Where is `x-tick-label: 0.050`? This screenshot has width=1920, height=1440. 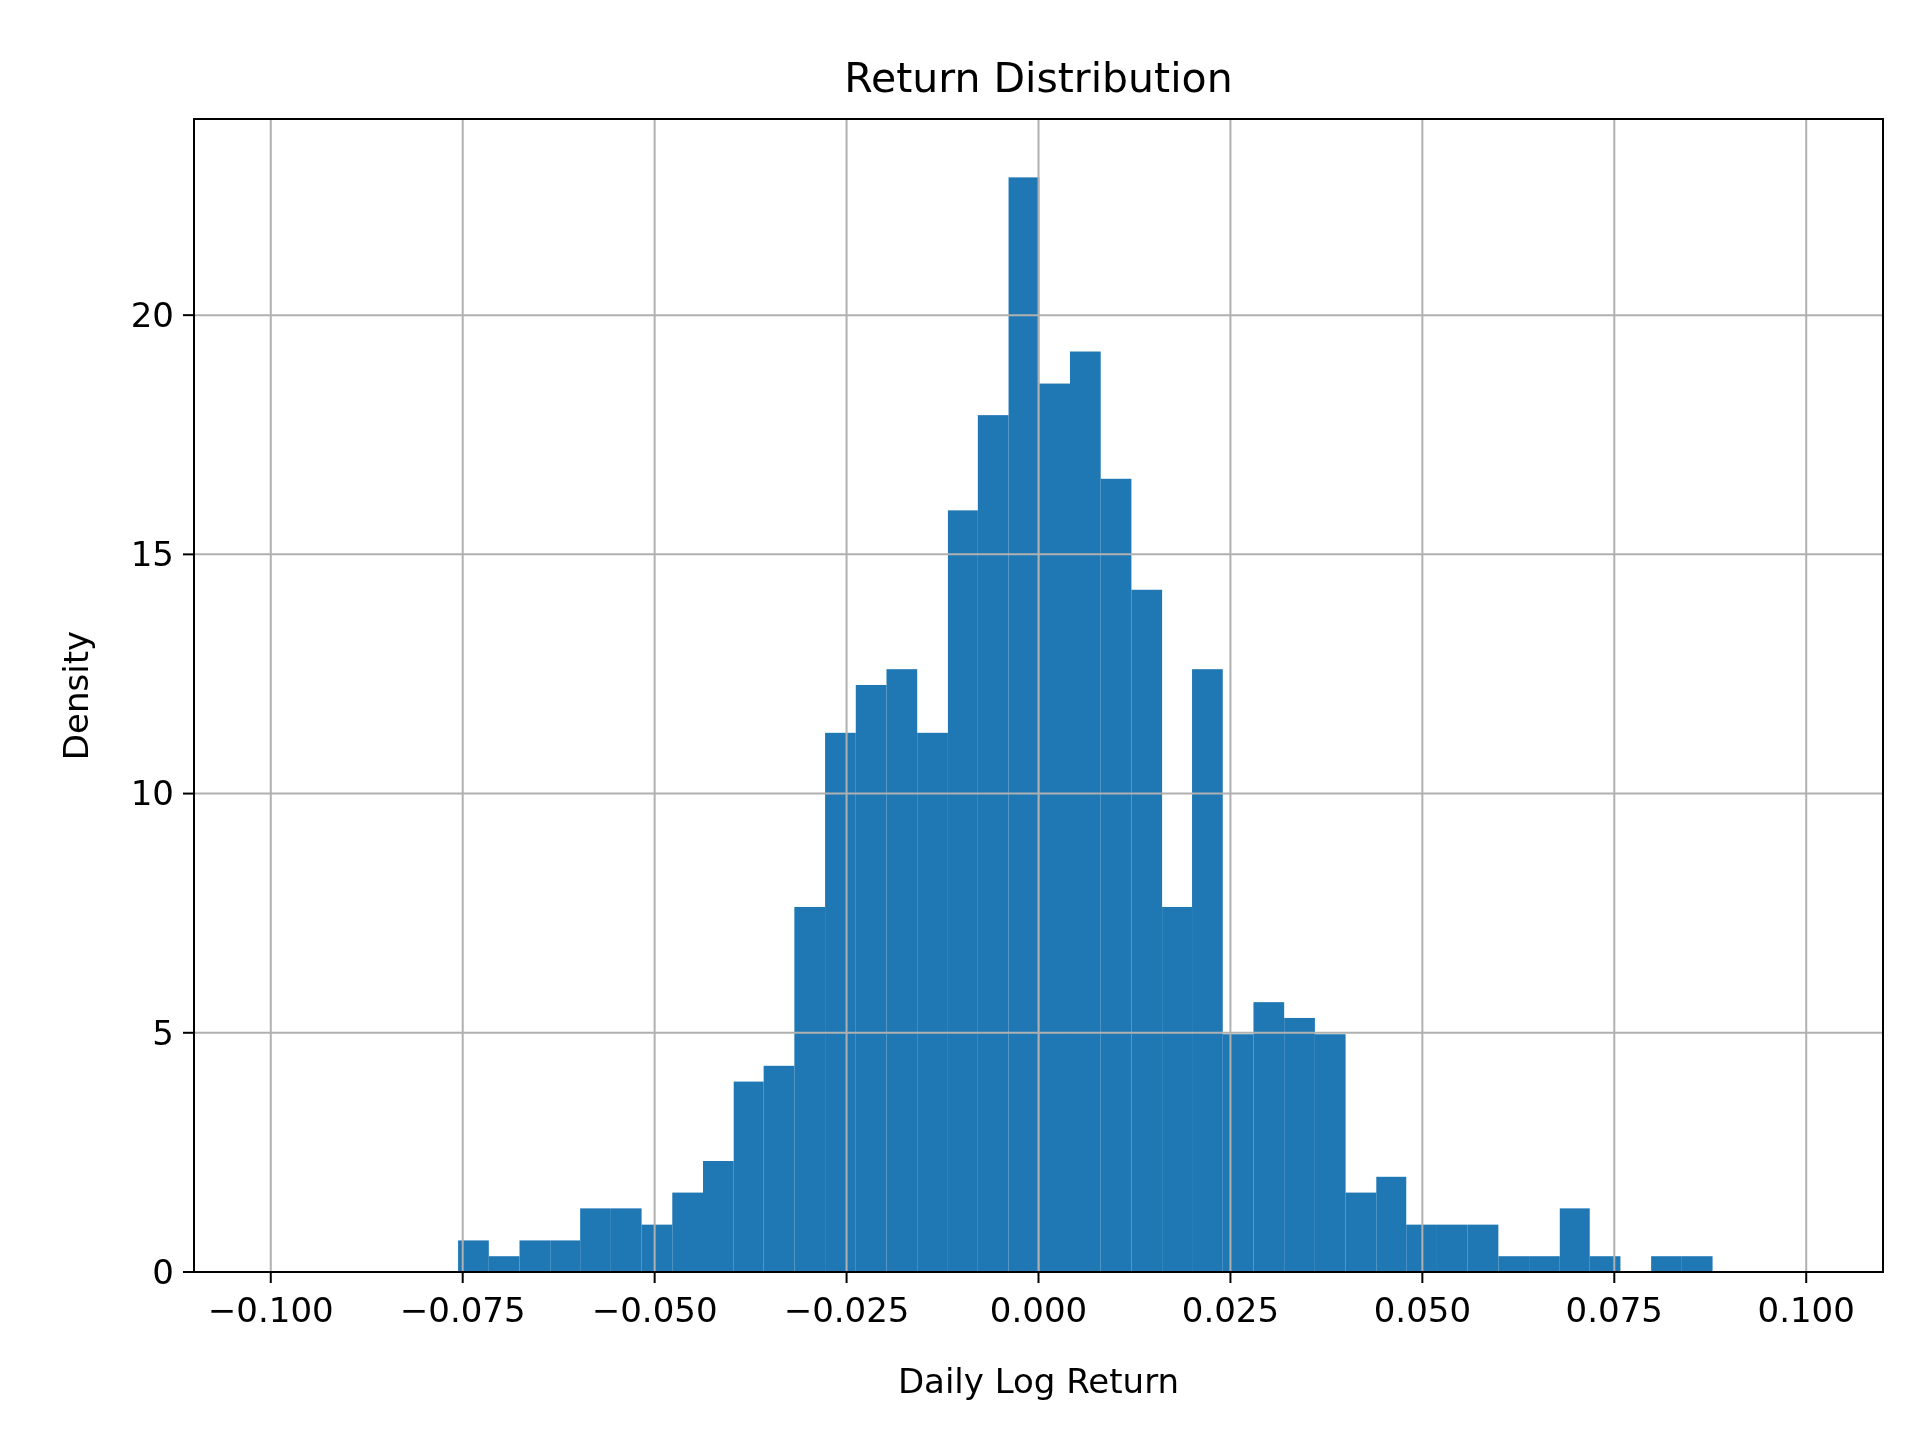 x-tick-label: 0.050 is located at coordinates (1422, 1310).